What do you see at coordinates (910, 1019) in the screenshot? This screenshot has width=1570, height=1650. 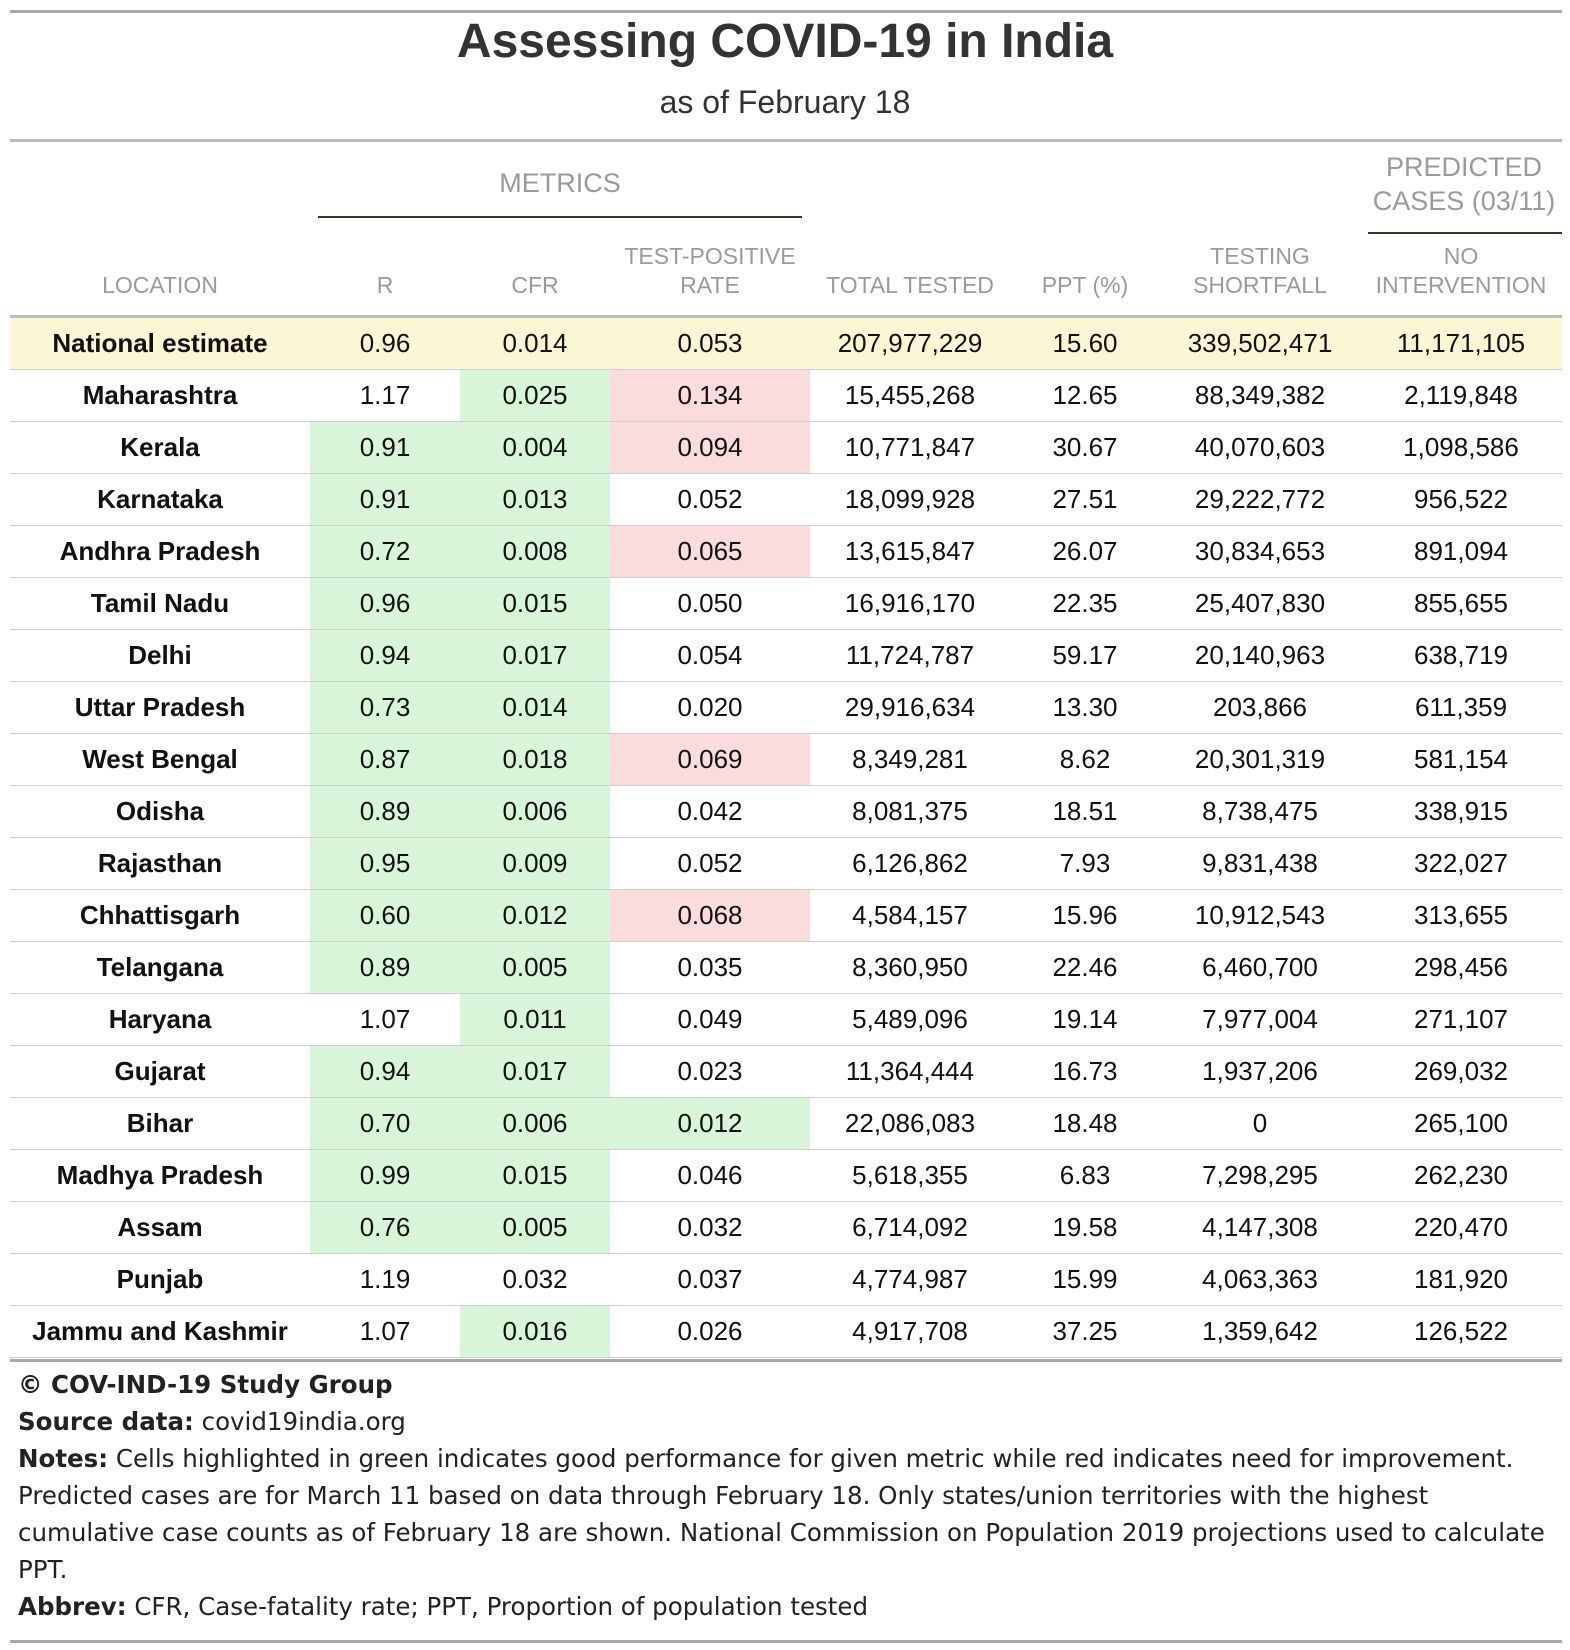 I see `cell-total-tested: 5,489,096` at bounding box center [910, 1019].